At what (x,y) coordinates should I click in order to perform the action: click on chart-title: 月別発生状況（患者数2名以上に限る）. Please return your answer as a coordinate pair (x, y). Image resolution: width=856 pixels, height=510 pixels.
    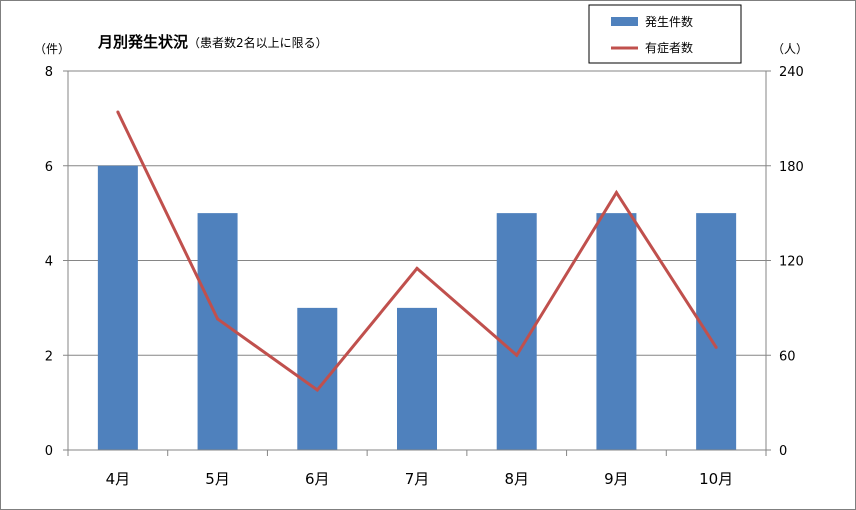
    Looking at the image, I should click on (212, 42).